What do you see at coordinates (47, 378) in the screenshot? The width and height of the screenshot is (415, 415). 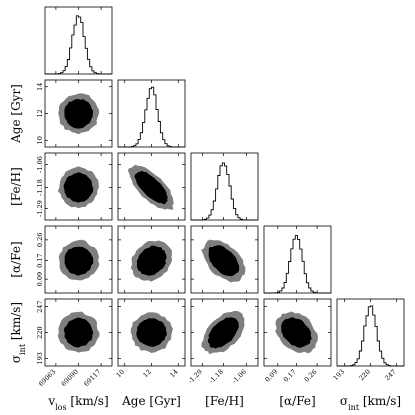 I see `x-tick-label: 69063` at bounding box center [47, 378].